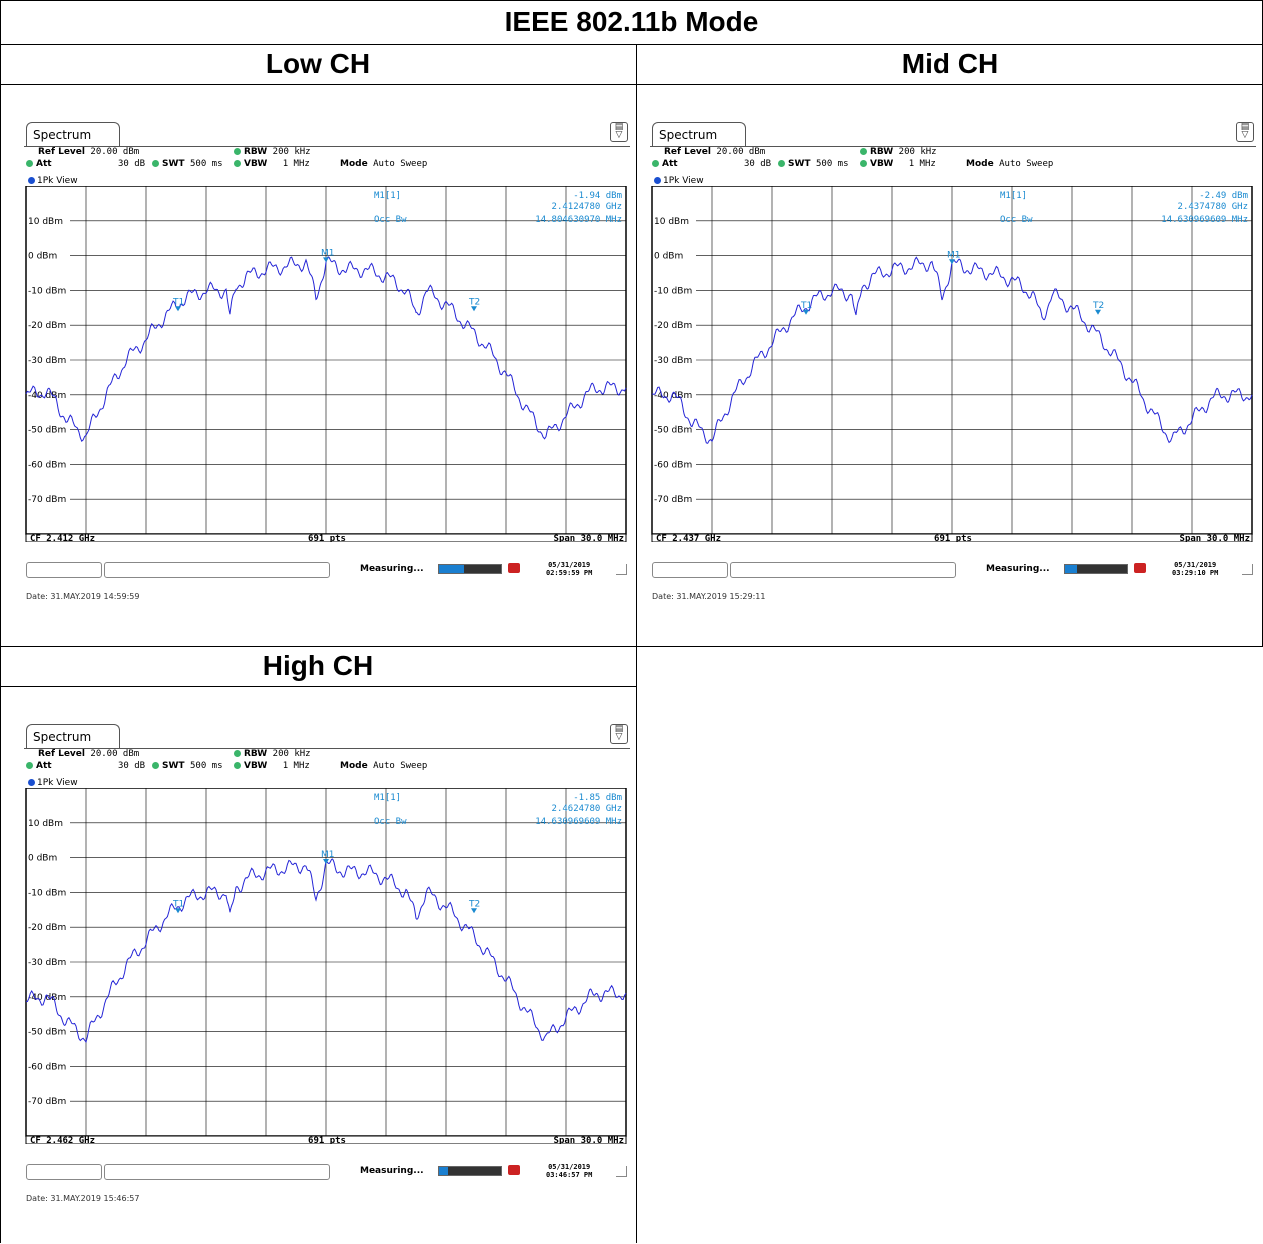 The width and height of the screenshot is (1263, 1244). Describe the element at coordinates (62, 1140) in the screenshot. I see `center-freq-label: CF 2.462 GHz` at that location.